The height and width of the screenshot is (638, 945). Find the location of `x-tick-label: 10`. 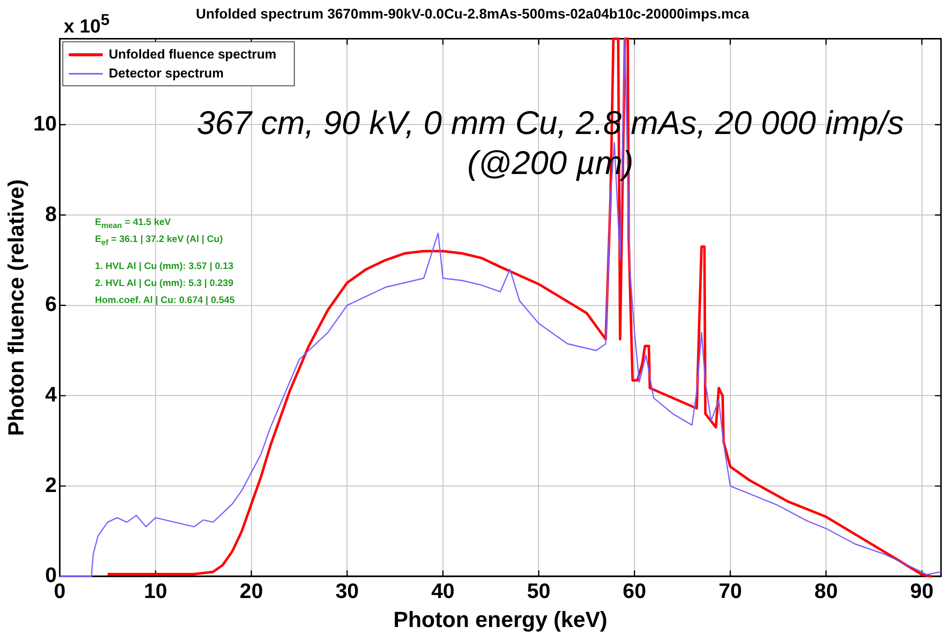

x-tick-label: 10 is located at coordinates (156, 591).